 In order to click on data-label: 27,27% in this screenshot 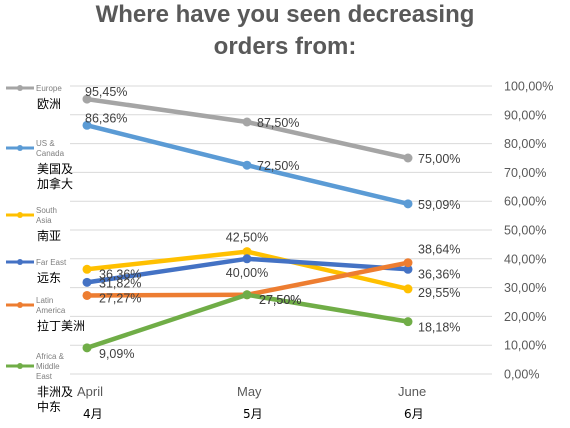, I will do `click(120, 298)`.